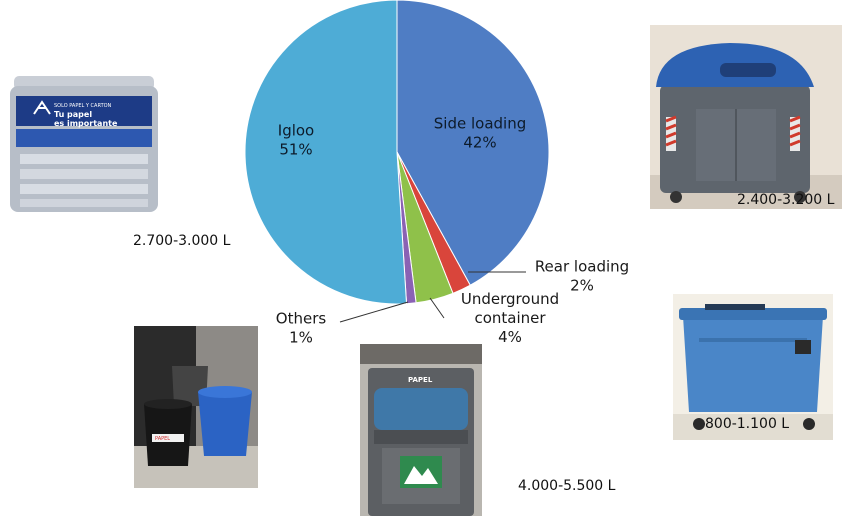 The height and width of the screenshot is (518, 844). What do you see at coordinates (747, 424) in the screenshot?
I see `rear-loading-capacity-caption: 800-1.100 L` at bounding box center [747, 424].